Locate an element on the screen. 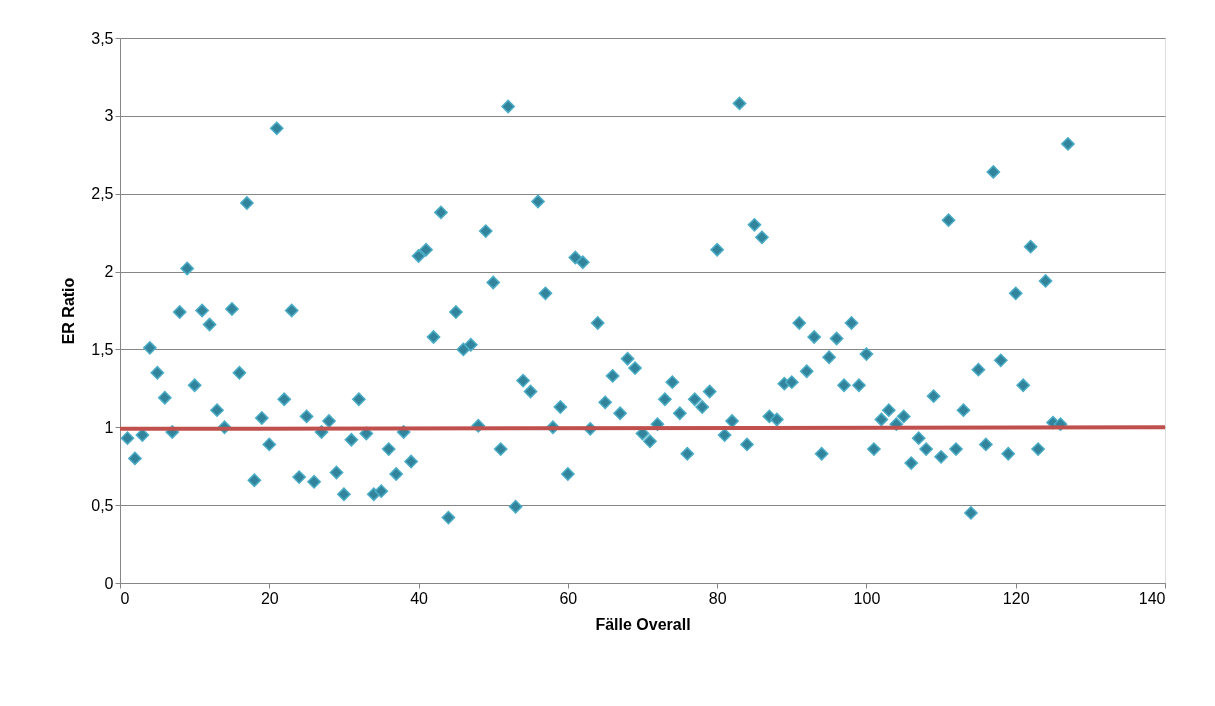  y-tick-label: 1 is located at coordinates (109, 427).